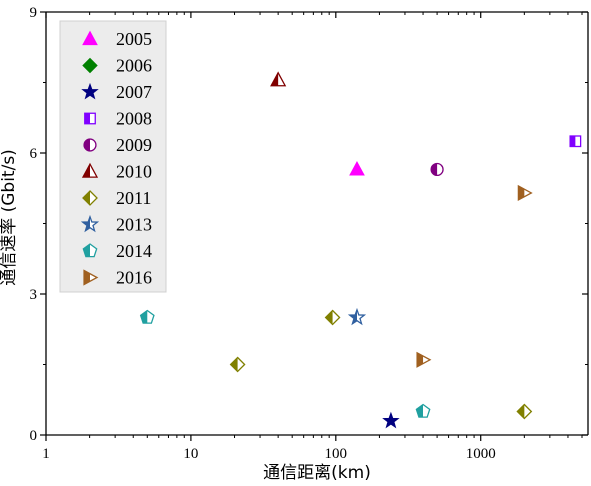 The width and height of the screenshot is (591, 486). Describe the element at coordinates (278, 79) in the screenshot. I see `data-point-2010` at that location.